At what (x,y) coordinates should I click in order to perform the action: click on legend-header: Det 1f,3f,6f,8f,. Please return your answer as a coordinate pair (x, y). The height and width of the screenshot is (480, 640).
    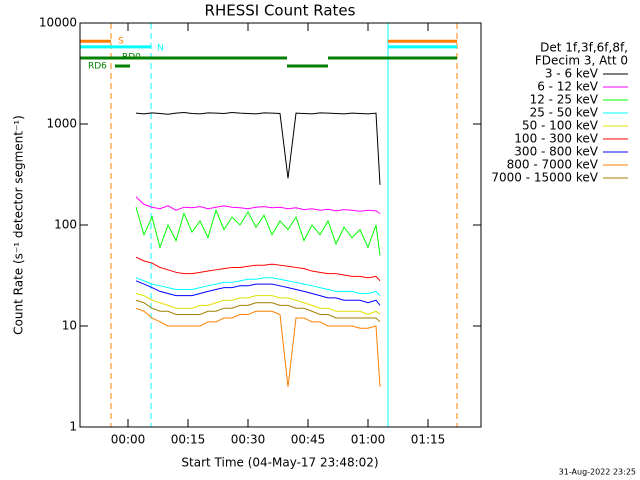
    Looking at the image, I should click on (584, 48).